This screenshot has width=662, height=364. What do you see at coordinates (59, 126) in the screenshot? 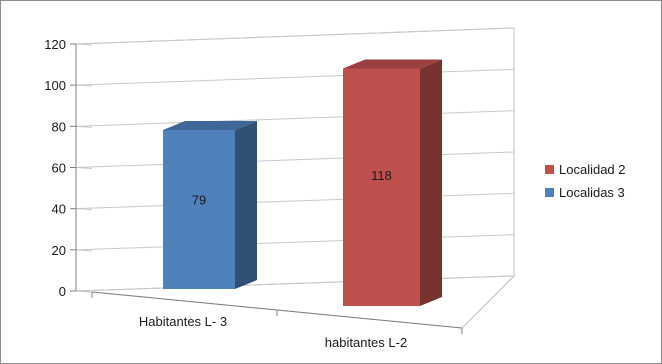
I see `y-tick-label: 80` at bounding box center [59, 126].